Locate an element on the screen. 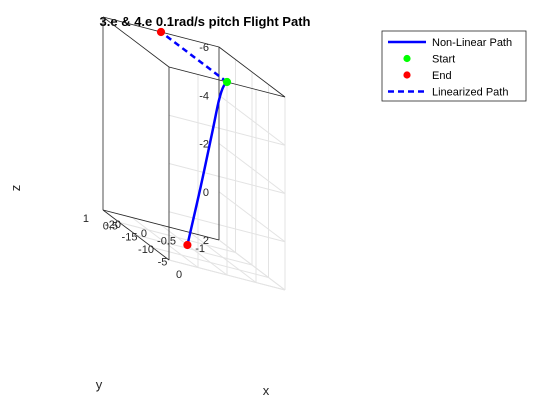 The height and width of the screenshot is (420, 560). z-tick-label: -6 is located at coordinates (204, 48).